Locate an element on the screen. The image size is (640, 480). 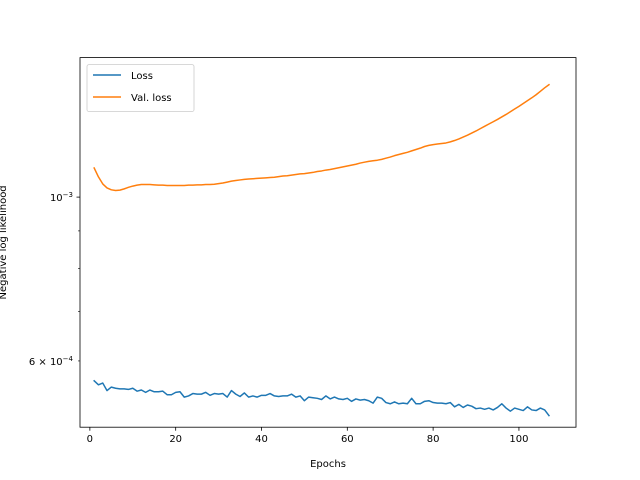
x-tick-label: 0 is located at coordinates (90, 439).